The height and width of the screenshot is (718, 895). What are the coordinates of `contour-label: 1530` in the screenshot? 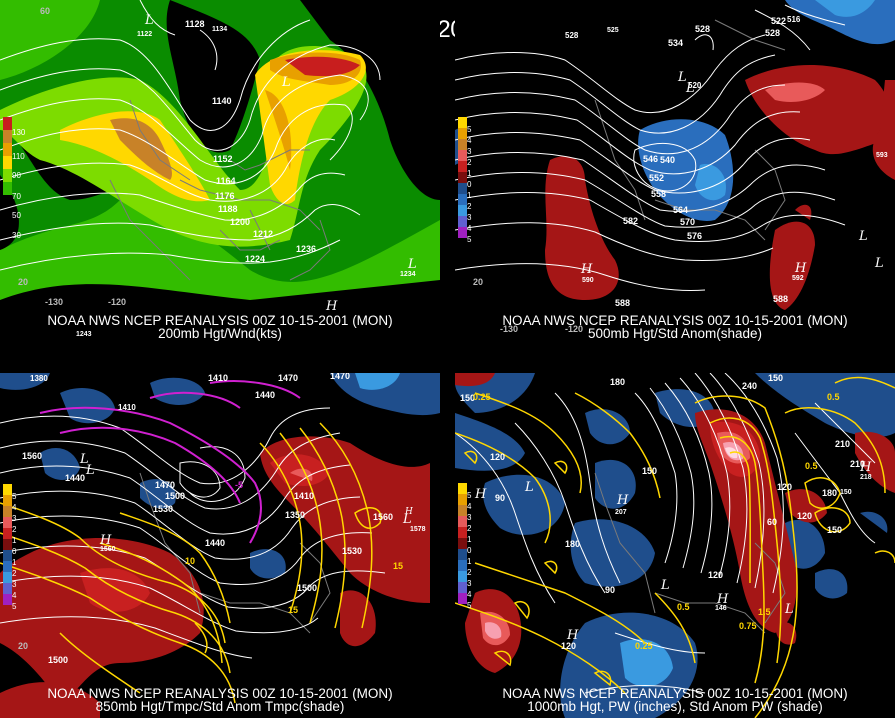 It's located at (163, 509).